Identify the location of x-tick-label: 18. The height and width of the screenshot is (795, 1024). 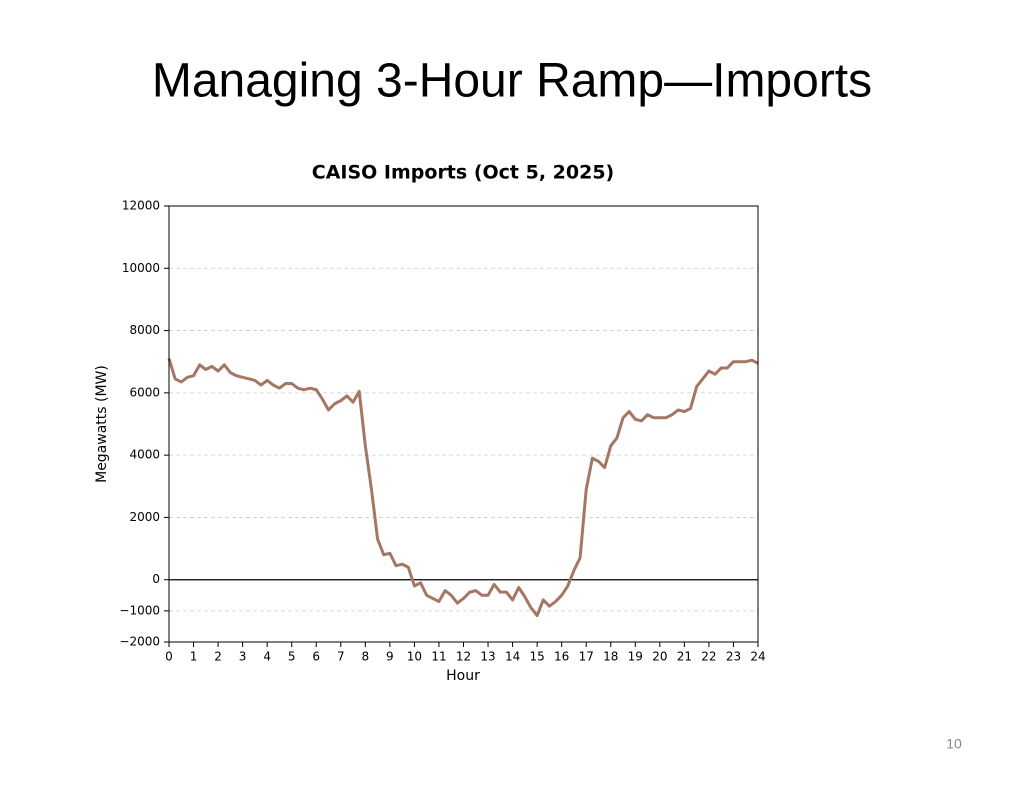
(610, 657).